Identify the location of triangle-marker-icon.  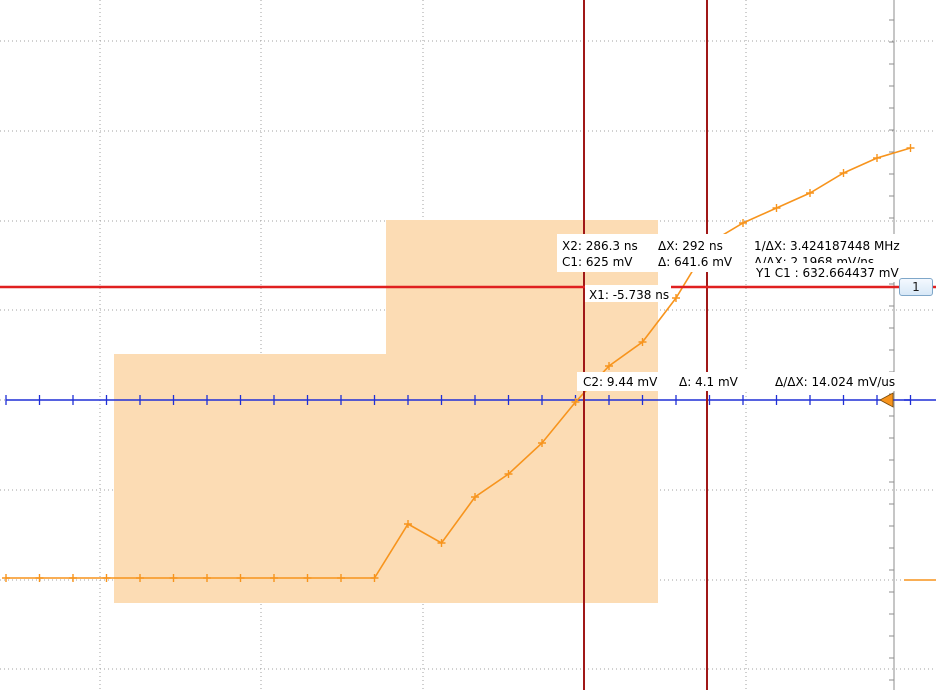
(886, 400).